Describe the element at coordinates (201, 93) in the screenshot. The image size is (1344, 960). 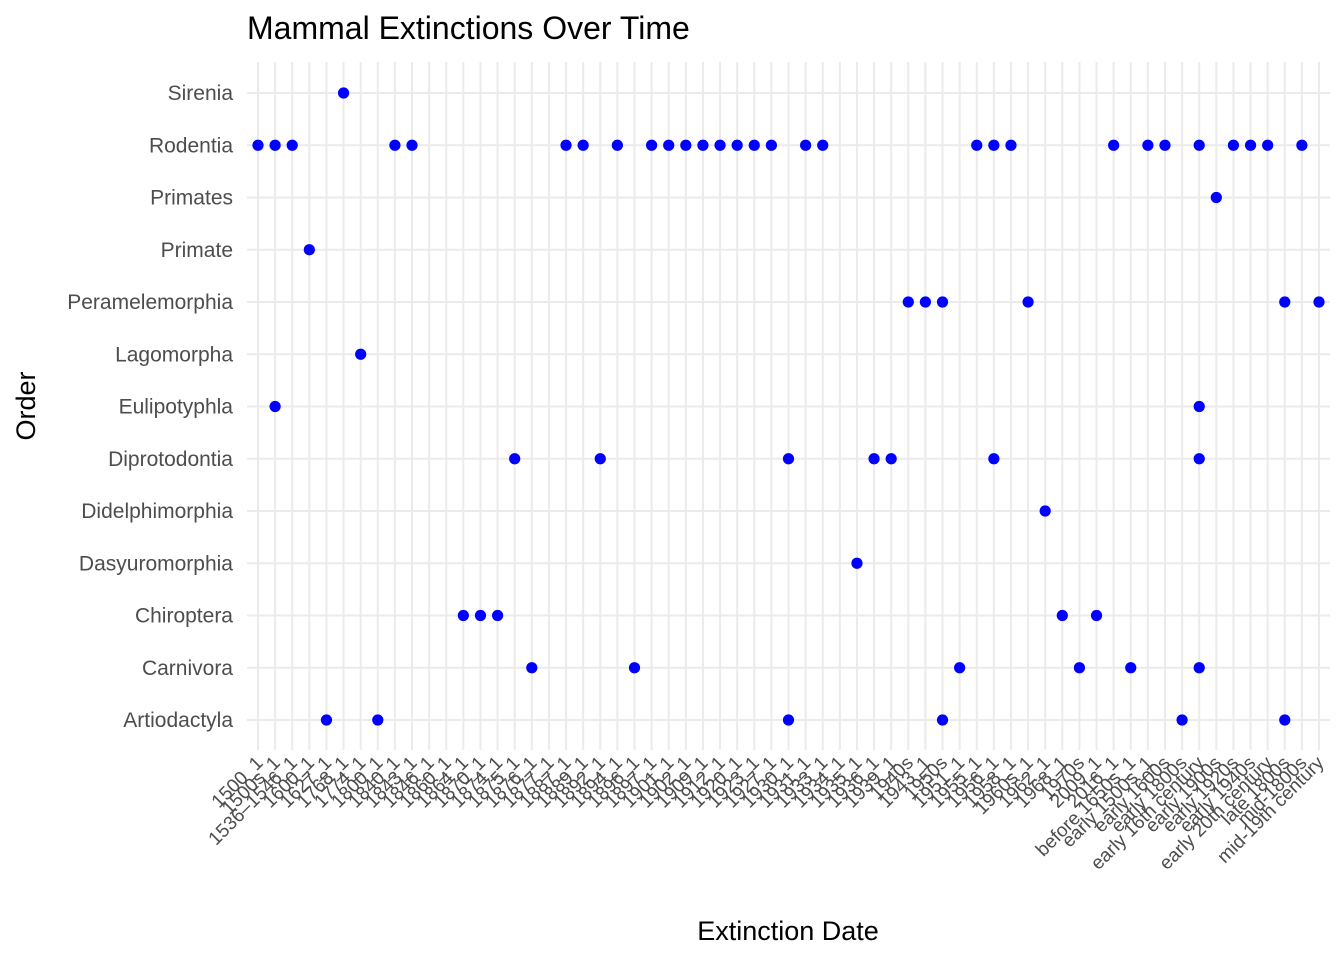
I see `y-tick-label: Sirenia` at that location.